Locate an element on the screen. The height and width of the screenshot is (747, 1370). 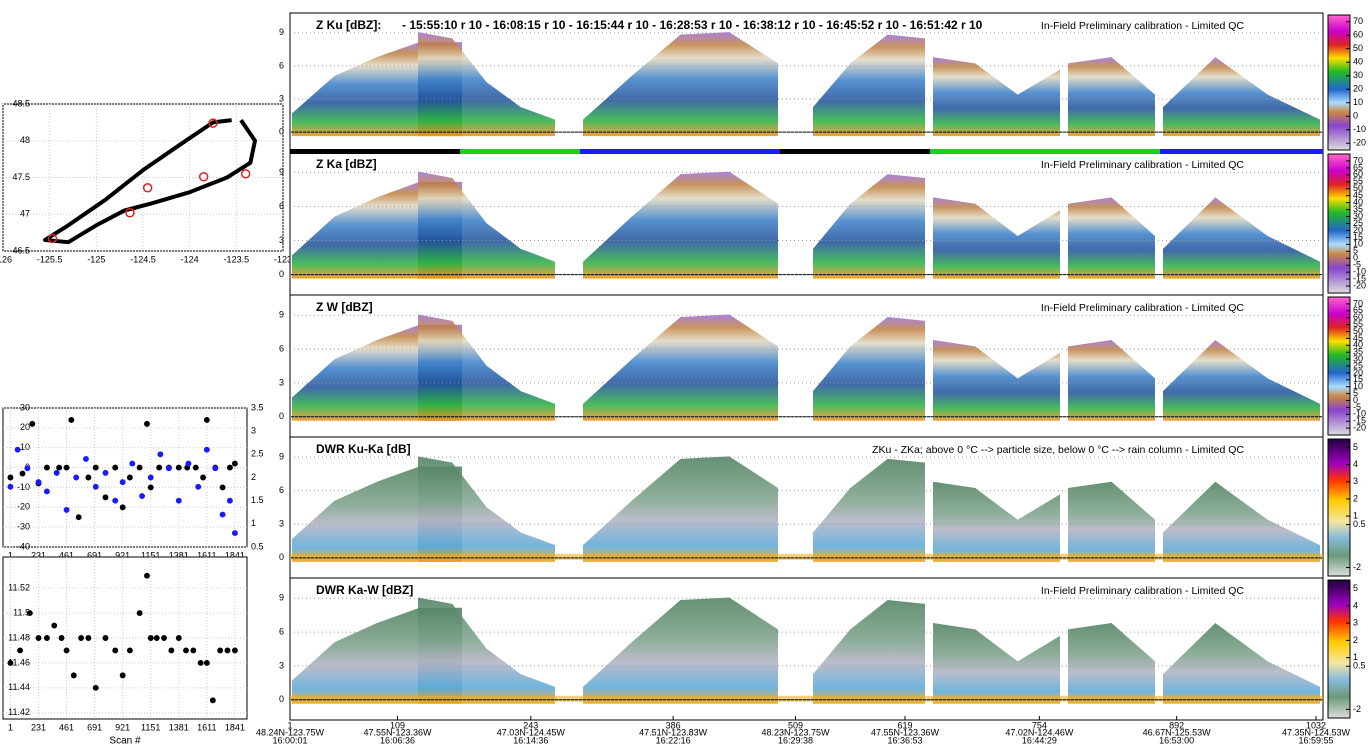
colorbar-label: -15 is located at coordinates (1359, 421).